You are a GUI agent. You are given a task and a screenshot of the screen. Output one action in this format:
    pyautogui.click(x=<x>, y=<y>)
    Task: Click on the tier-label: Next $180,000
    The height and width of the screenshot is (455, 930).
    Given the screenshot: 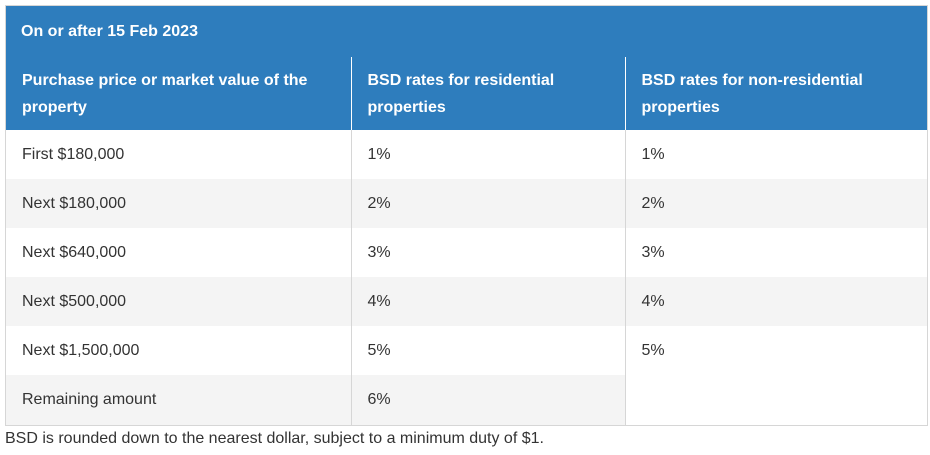 What is the action you would take?
    pyautogui.click(x=178, y=203)
    